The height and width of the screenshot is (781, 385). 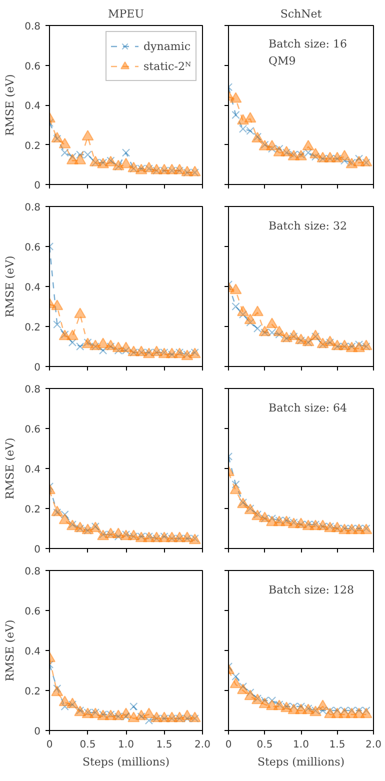 I want to click on chart-title: MPEU, so click(x=126, y=14).